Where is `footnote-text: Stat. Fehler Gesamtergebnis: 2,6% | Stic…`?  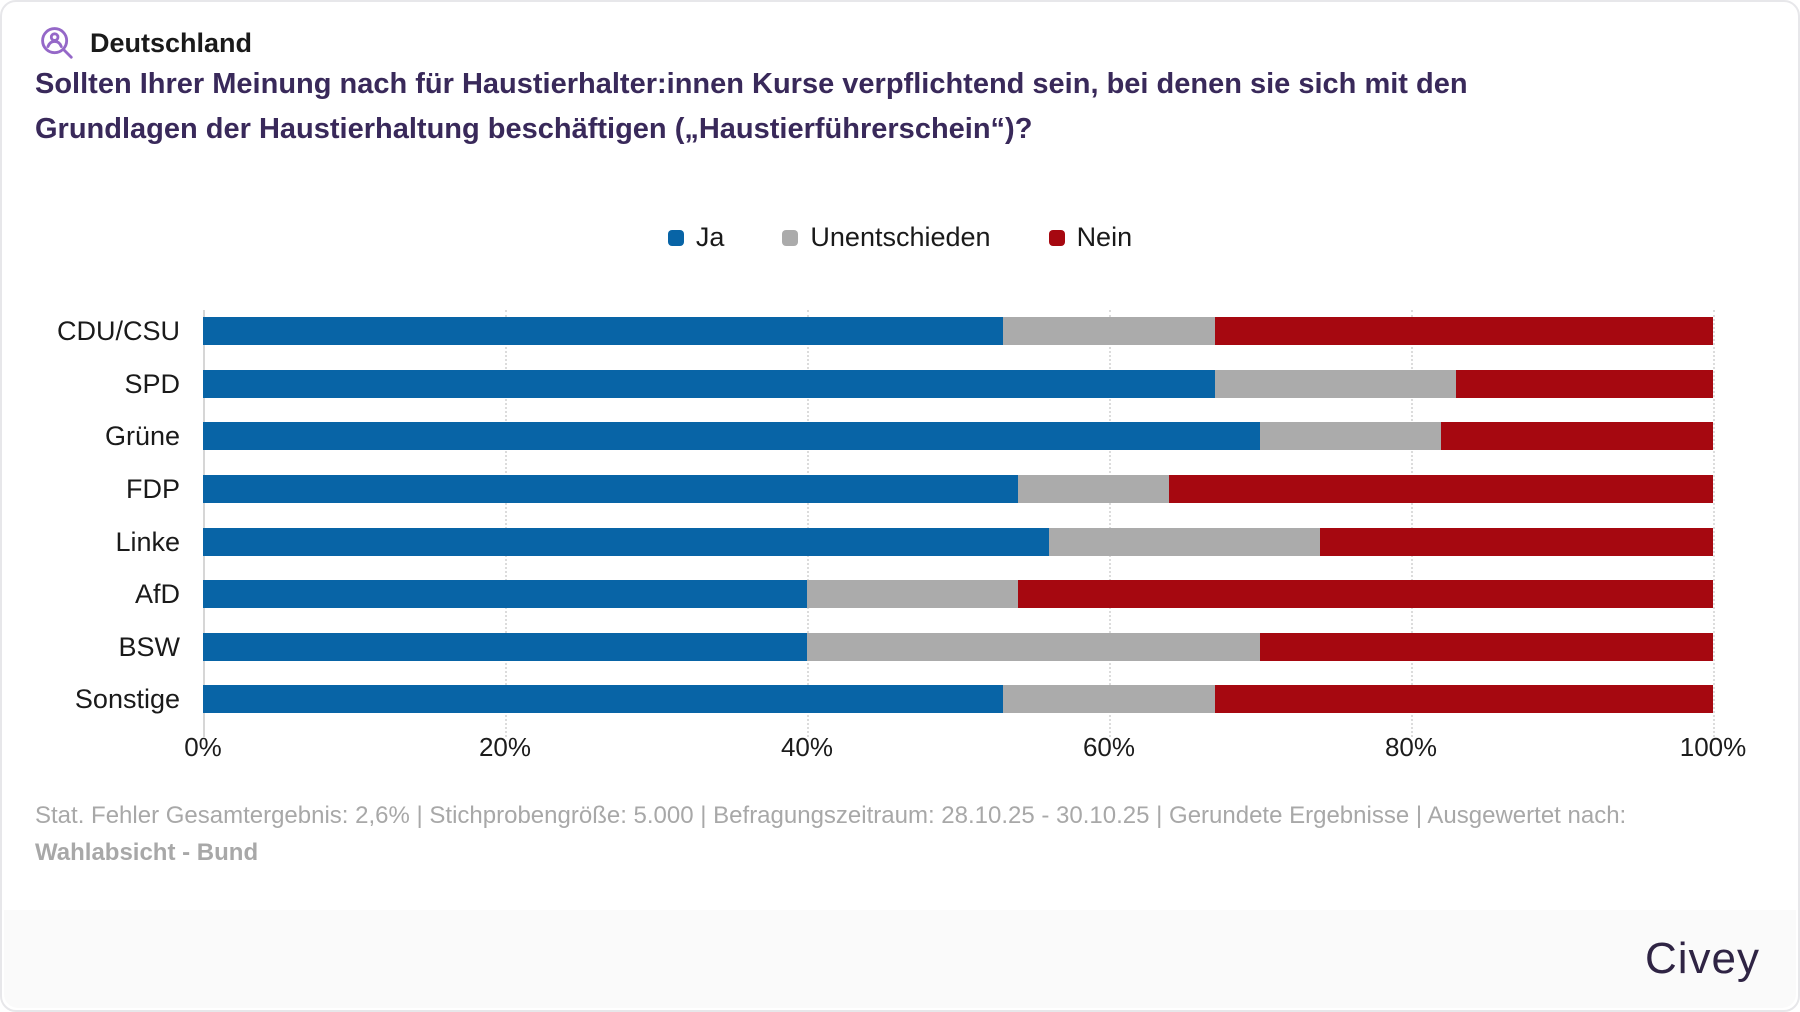 footnote-text: Stat. Fehler Gesamtergebnis: 2,6% | Stic… is located at coordinates (831, 815).